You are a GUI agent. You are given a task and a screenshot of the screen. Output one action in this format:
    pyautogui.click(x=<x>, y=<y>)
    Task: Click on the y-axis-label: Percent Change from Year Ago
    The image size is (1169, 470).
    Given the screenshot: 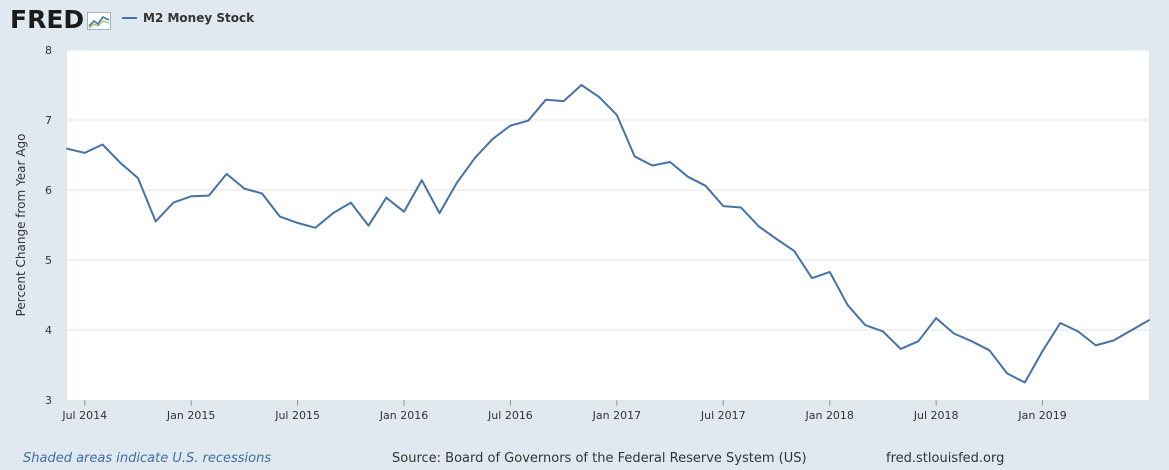 What is the action you would take?
    pyautogui.click(x=21, y=225)
    